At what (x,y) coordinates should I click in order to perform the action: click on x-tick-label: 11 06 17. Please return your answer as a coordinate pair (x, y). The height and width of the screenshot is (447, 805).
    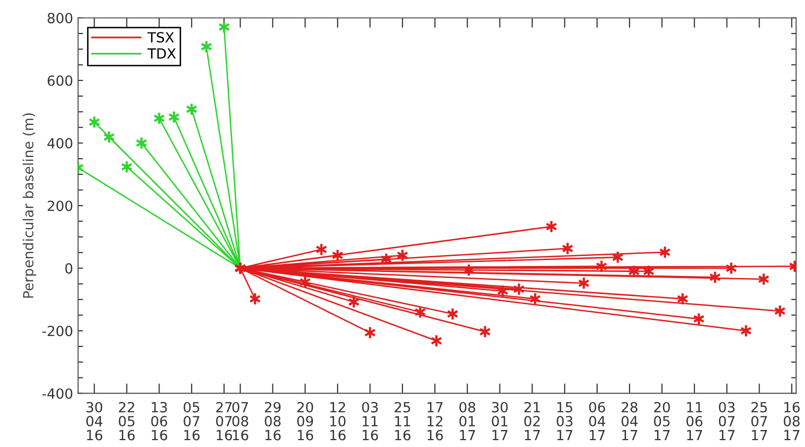
    Looking at the image, I should click on (694, 421).